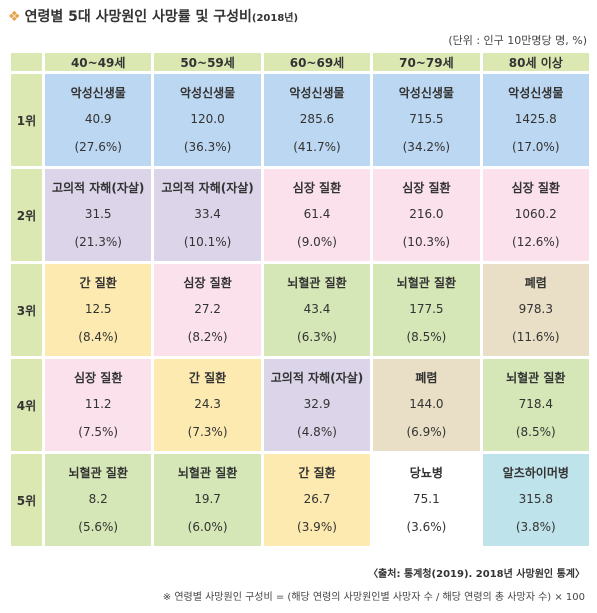 The height and width of the screenshot is (613, 597). What do you see at coordinates (98, 147) in the screenshot?
I see `composition-ratio: (27.6%)` at bounding box center [98, 147].